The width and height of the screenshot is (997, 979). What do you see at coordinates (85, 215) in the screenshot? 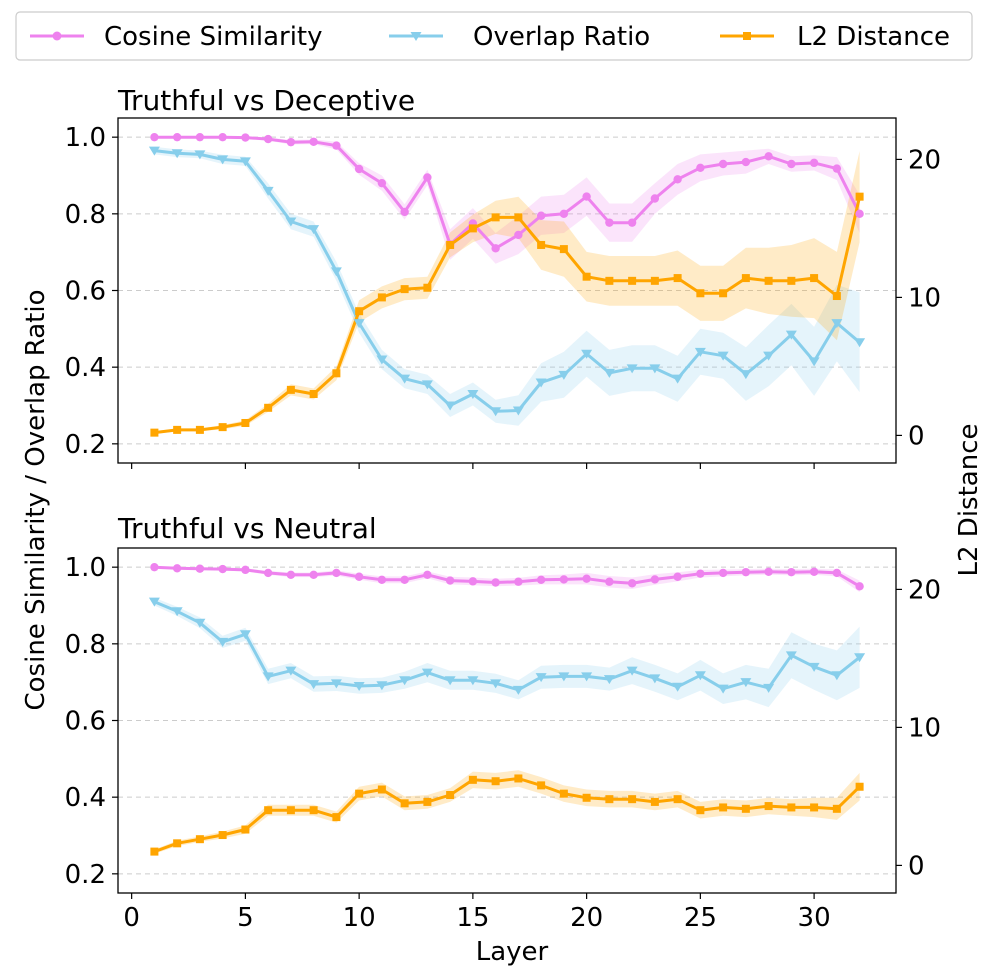
I see `y-left-tick-label: 0.8` at bounding box center [85, 215].